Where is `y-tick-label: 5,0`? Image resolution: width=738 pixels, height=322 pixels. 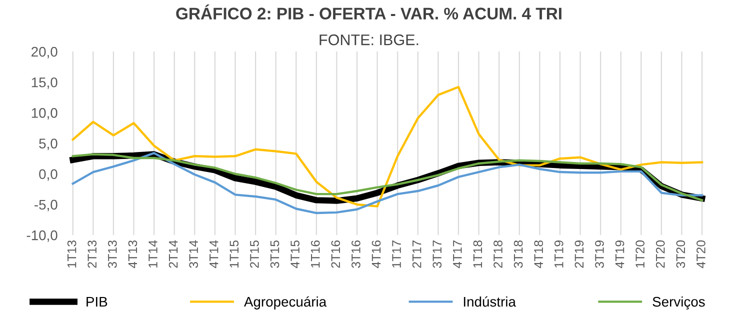 y-tick-label: 5,0 is located at coordinates (48, 144).